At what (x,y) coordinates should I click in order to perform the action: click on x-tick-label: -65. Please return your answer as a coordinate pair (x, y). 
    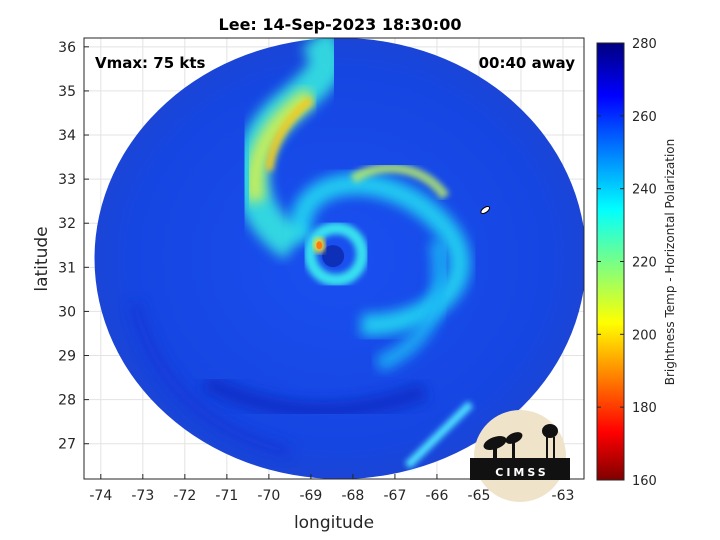
    Looking at the image, I should click on (479, 496).